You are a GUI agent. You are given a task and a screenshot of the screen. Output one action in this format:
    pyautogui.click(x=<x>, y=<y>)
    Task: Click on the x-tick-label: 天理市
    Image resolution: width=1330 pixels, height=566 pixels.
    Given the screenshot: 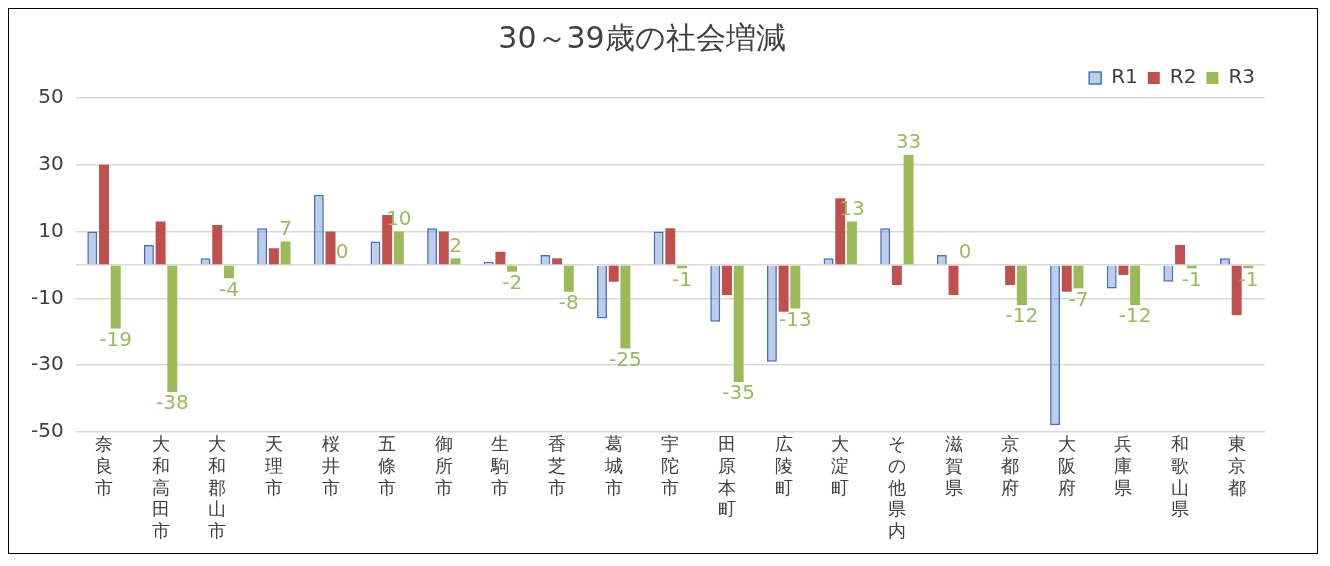 What is the action you would take?
    pyautogui.click(x=273, y=465)
    